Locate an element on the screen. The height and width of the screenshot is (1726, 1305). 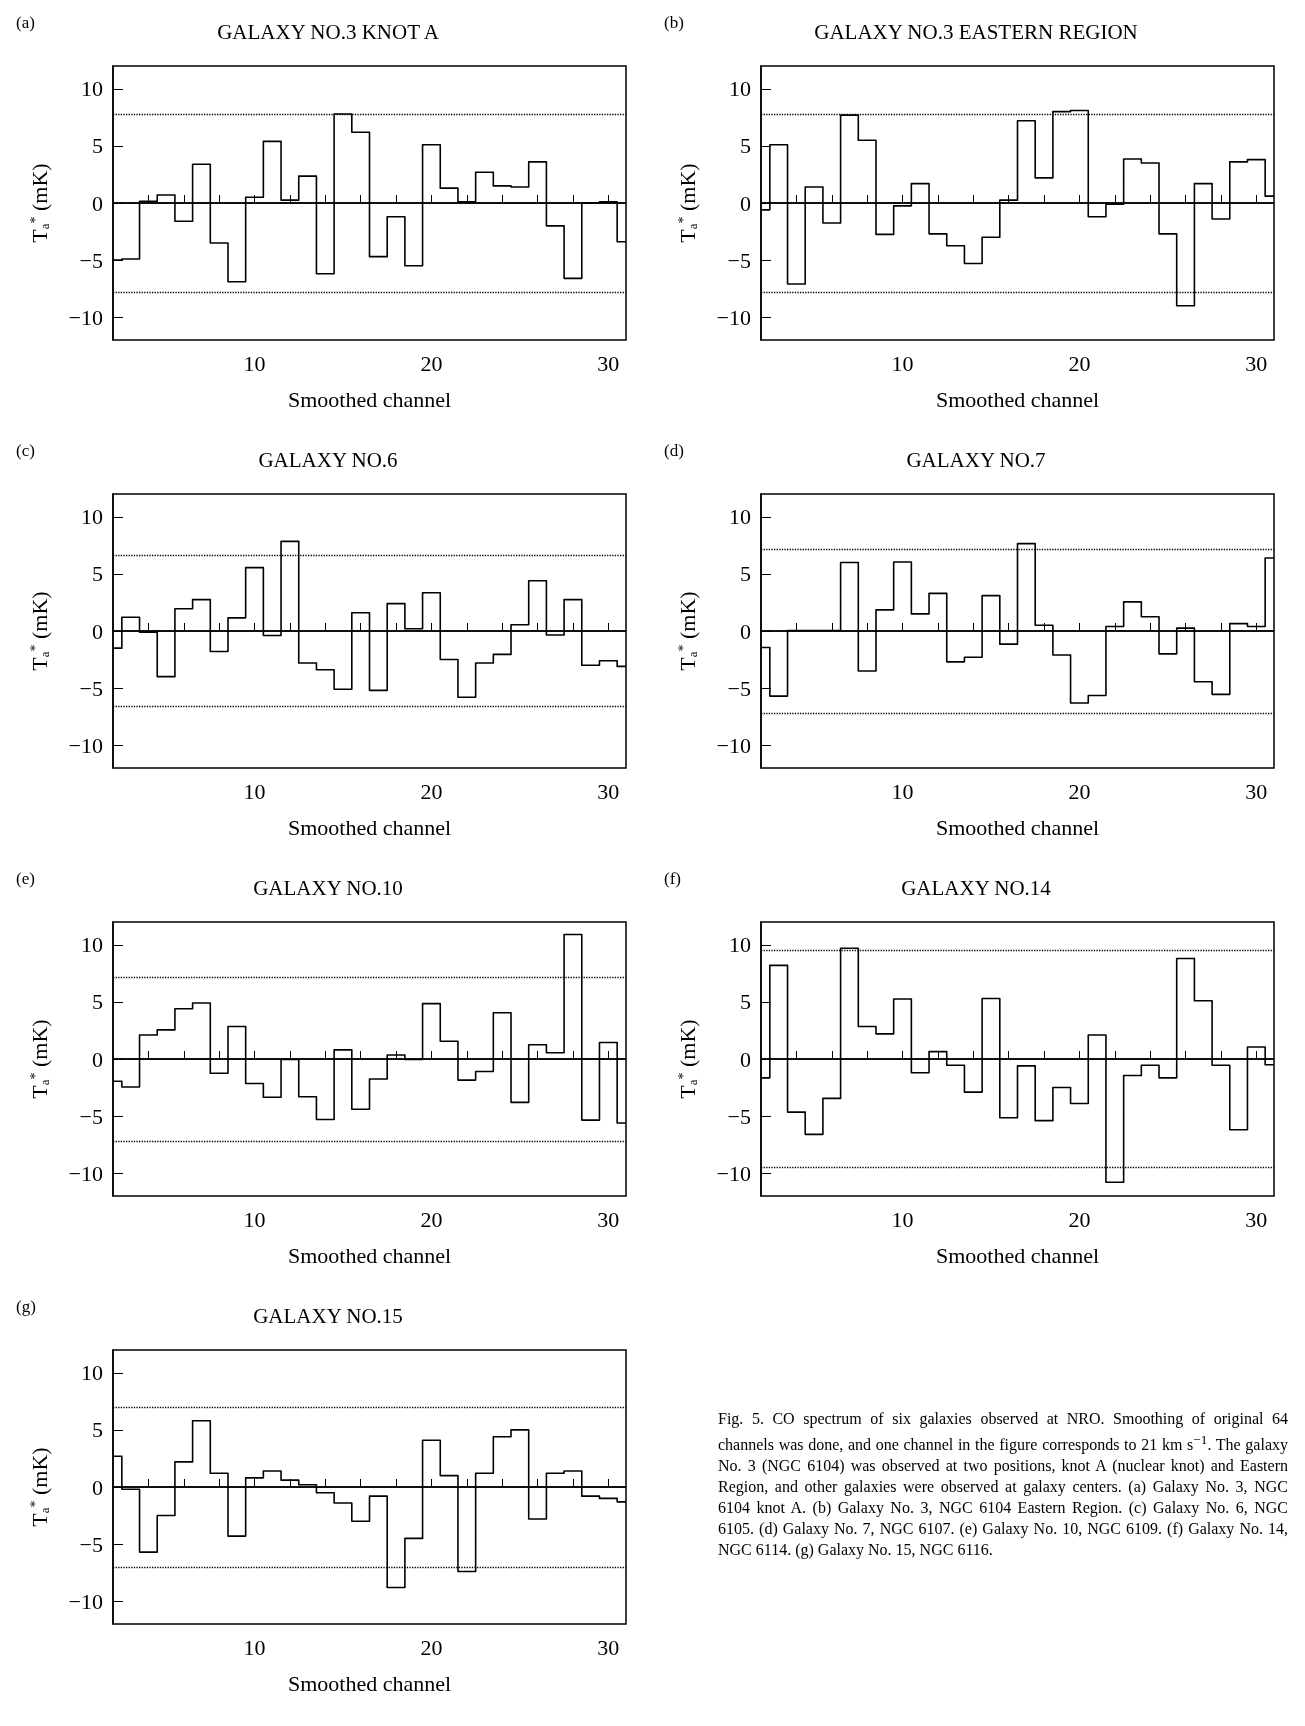
text: (d) is located at coordinates (674, 450).